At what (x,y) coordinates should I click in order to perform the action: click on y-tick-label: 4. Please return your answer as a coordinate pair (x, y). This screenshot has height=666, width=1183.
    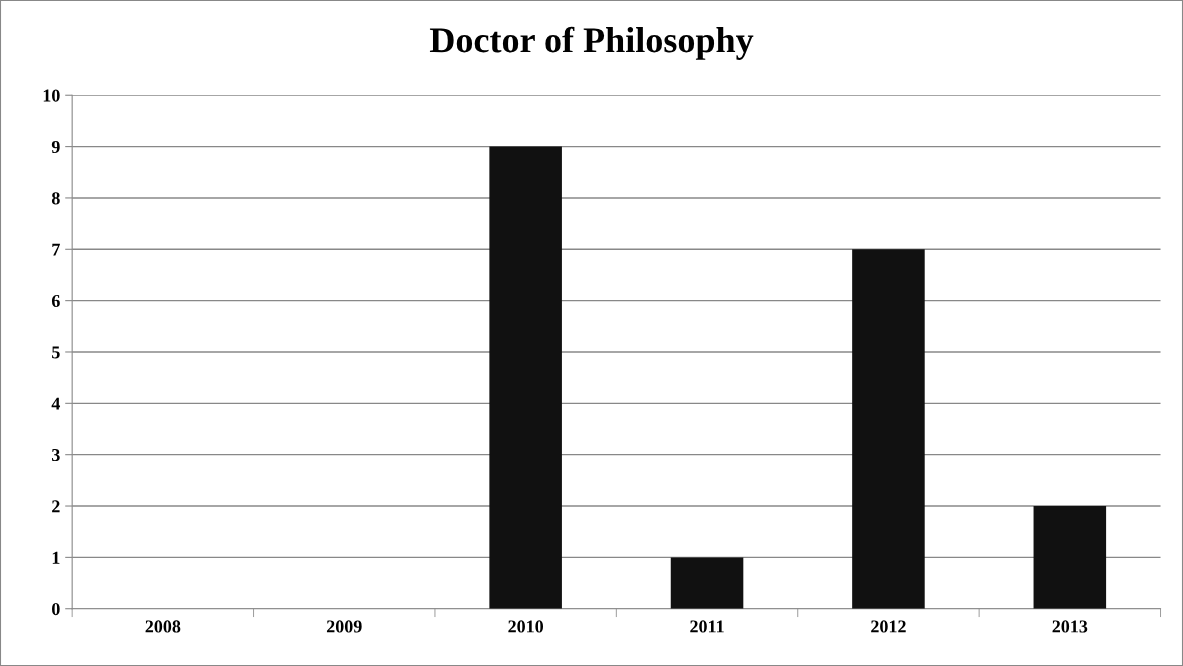
    Looking at the image, I should click on (56, 403).